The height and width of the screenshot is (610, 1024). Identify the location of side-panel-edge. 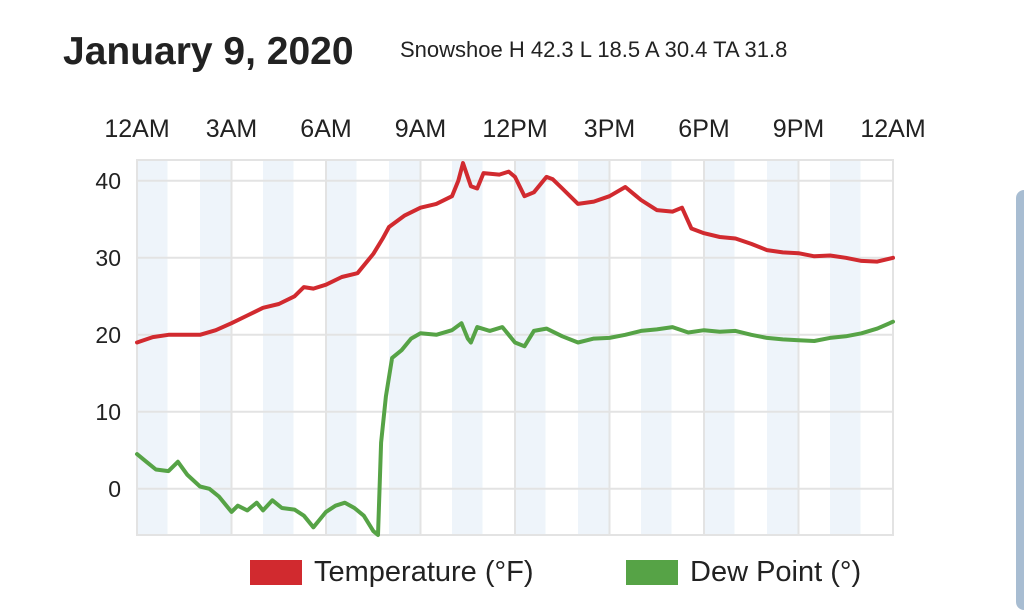
(1020, 400).